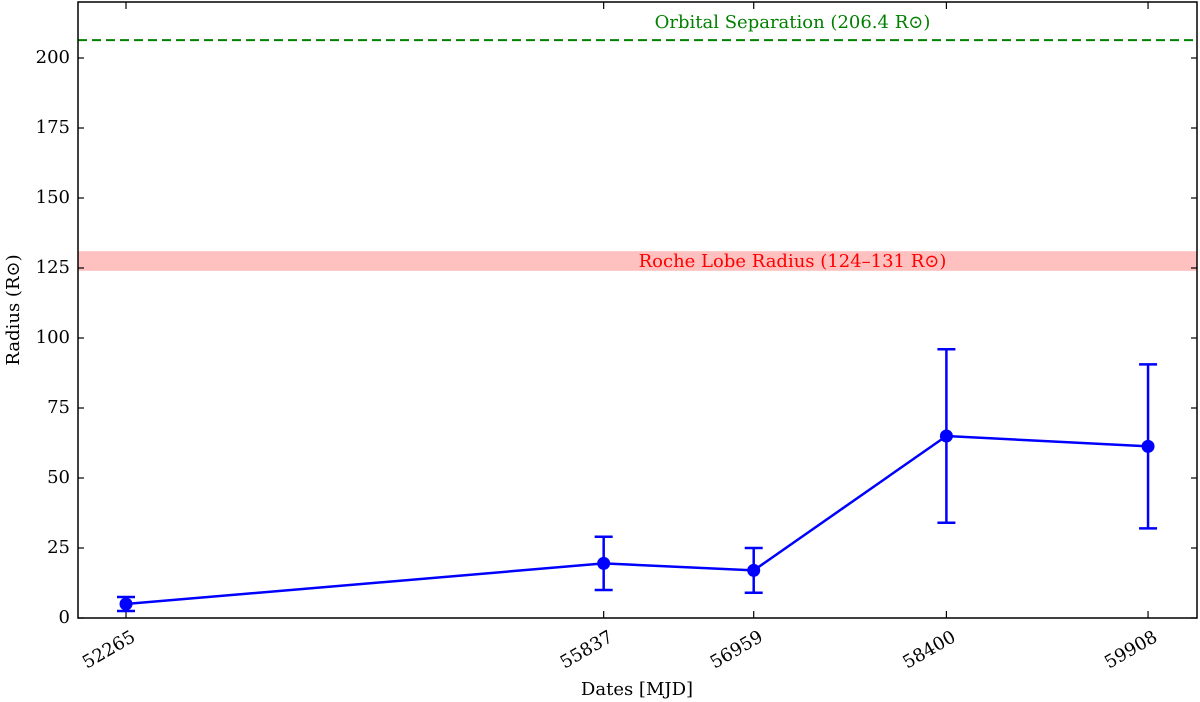 This screenshot has width=1200, height=702. I want to click on y-tick-label: 125, so click(53, 267).